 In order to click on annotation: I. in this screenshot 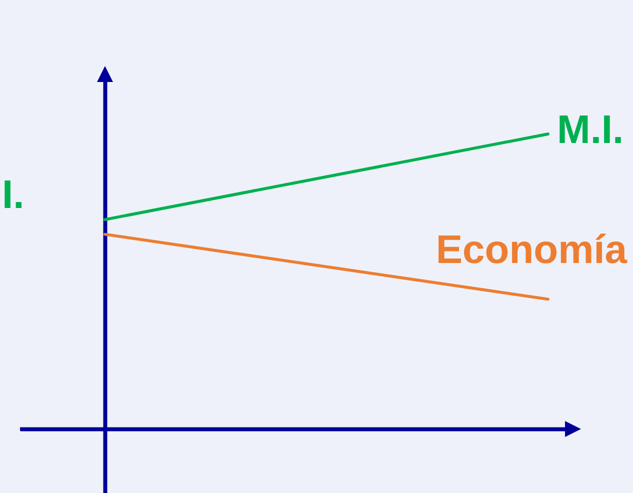, I will do `click(13, 195)`.